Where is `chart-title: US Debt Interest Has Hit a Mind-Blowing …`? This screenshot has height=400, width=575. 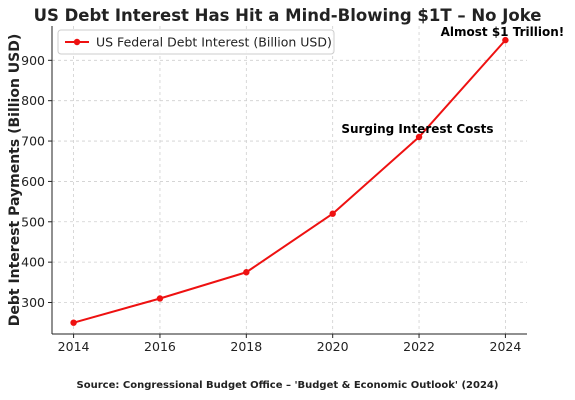 chart-title: US Debt Interest Has Hit a Mind-Blowing … is located at coordinates (287, 15).